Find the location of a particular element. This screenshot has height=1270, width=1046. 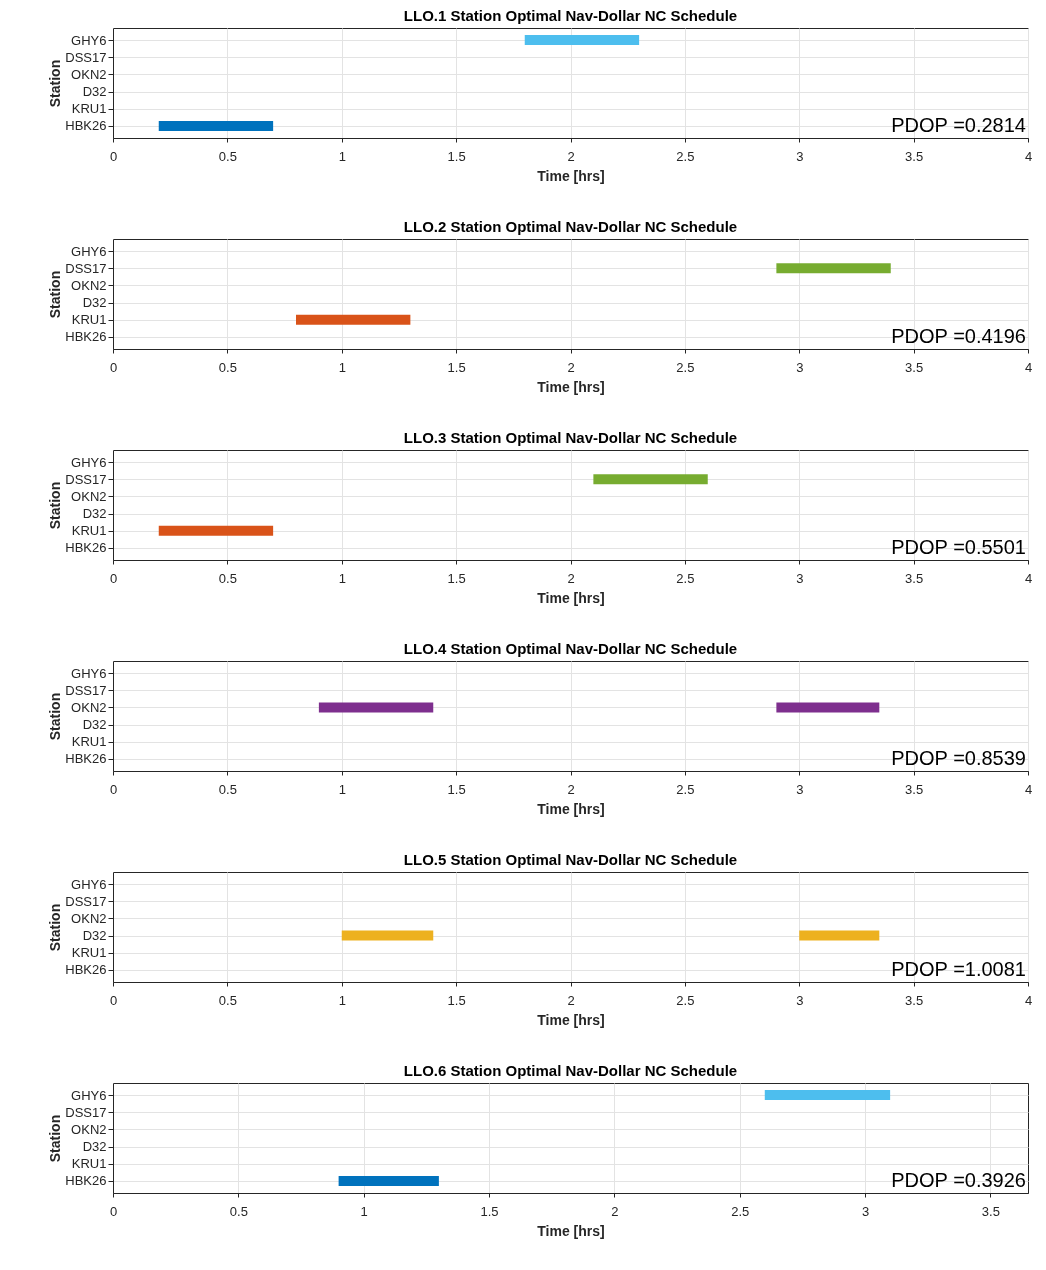

chart-title: LLO.3 Station Optimal Nav-Dollar NC Schedule is located at coordinates (570, 437).